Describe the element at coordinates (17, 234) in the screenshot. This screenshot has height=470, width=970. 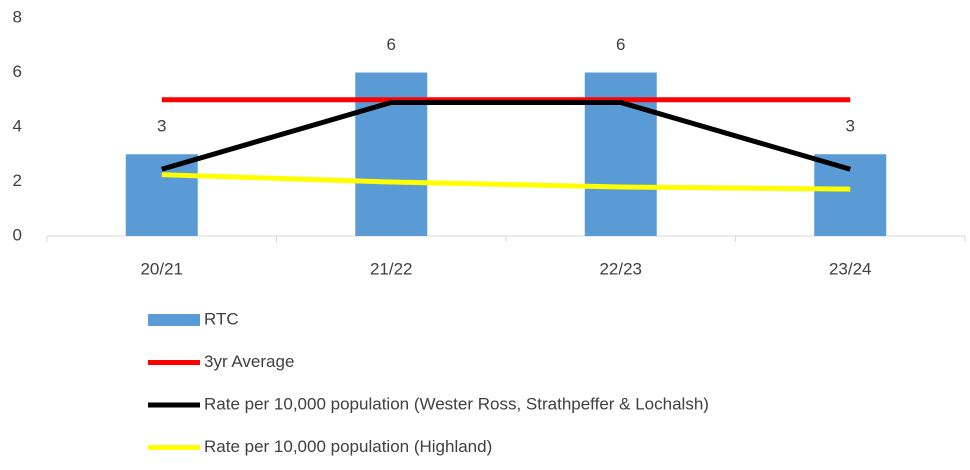
I see `y-tick-label: 0` at that location.